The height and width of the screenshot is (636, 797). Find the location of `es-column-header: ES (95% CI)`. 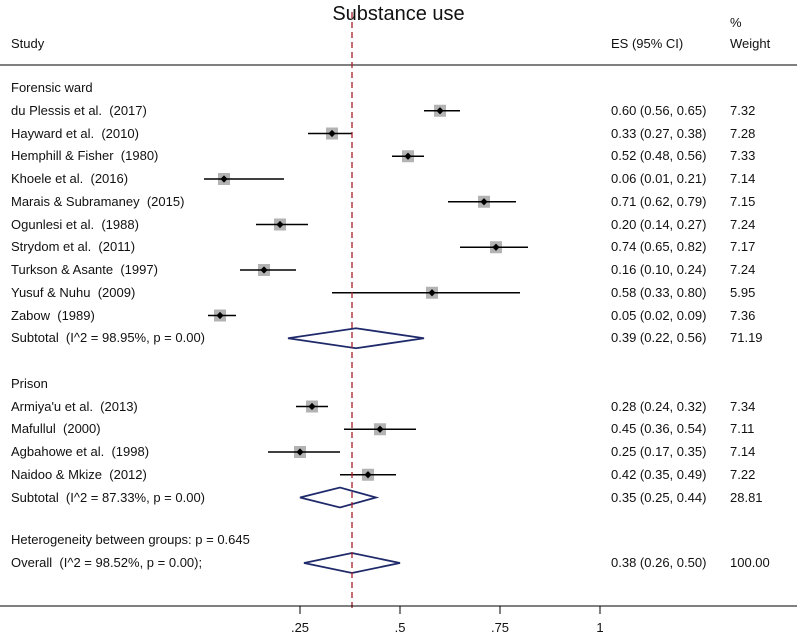

es-column-header: ES (95% CI) is located at coordinates (647, 43).